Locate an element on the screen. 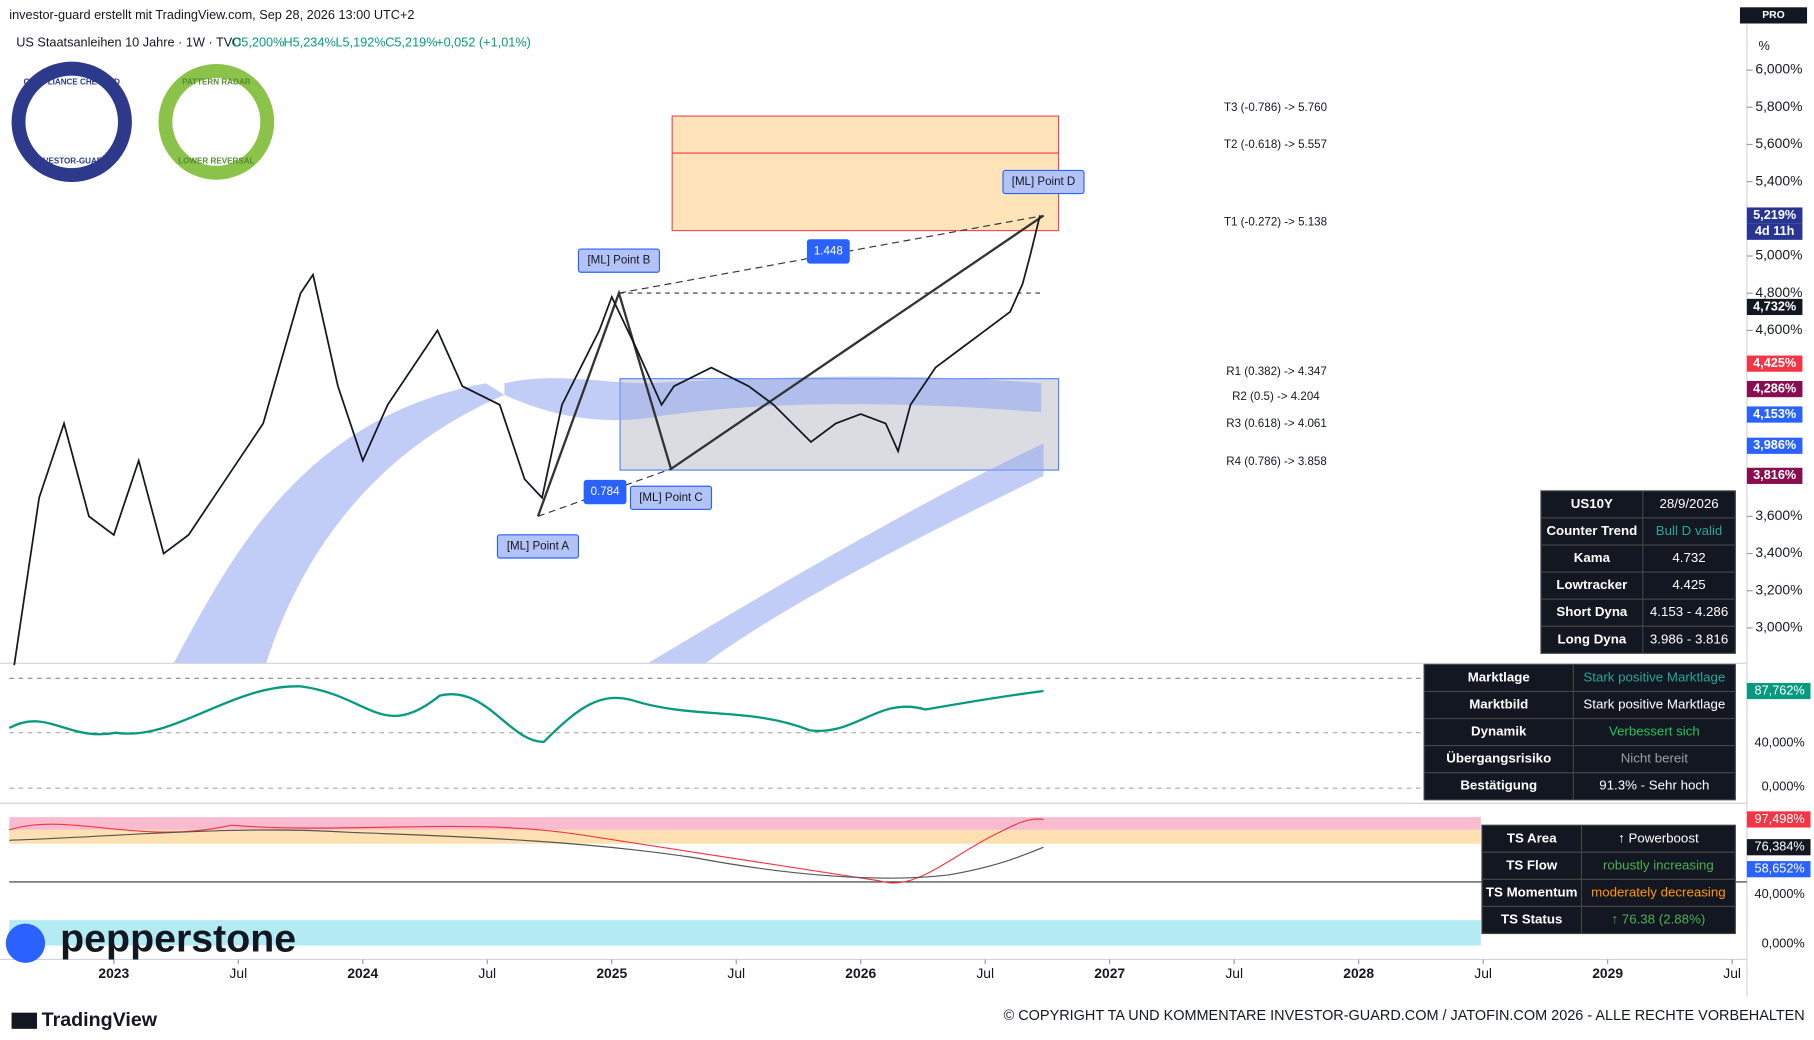 Image resolution: width=1814 pixels, height=1040 pixels. table-cell: ↑ 76.38 (2.88%) is located at coordinates (1658, 918).